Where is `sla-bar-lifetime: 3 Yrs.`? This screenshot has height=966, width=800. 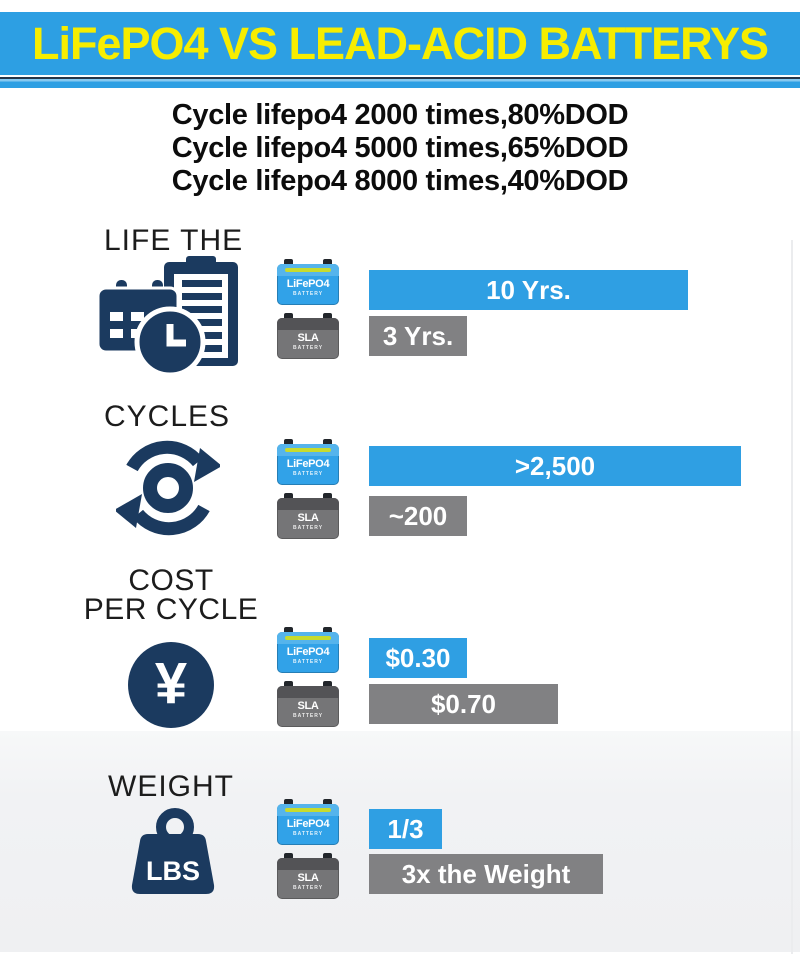
sla-bar-lifetime: 3 Yrs. is located at coordinates (418, 336).